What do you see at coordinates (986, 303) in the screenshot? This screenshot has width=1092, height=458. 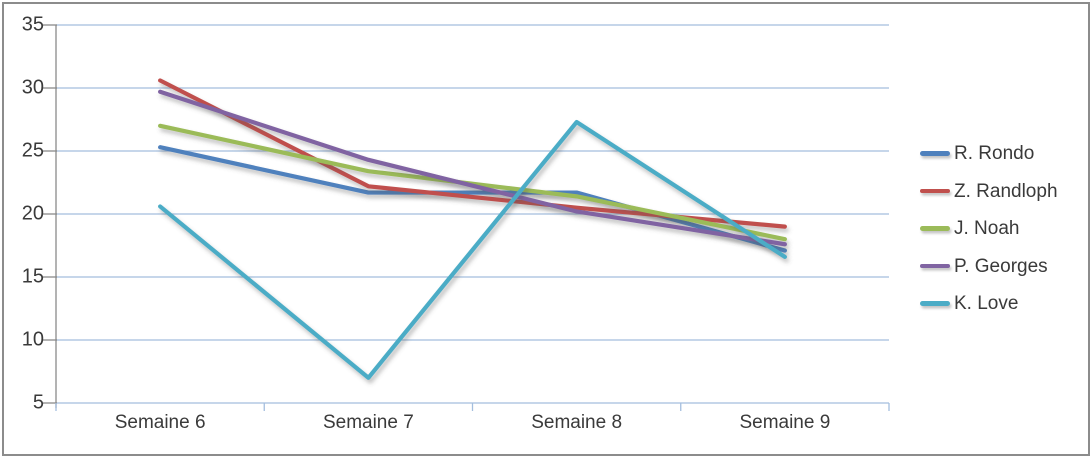 I see `legend-label: K. Love` at bounding box center [986, 303].